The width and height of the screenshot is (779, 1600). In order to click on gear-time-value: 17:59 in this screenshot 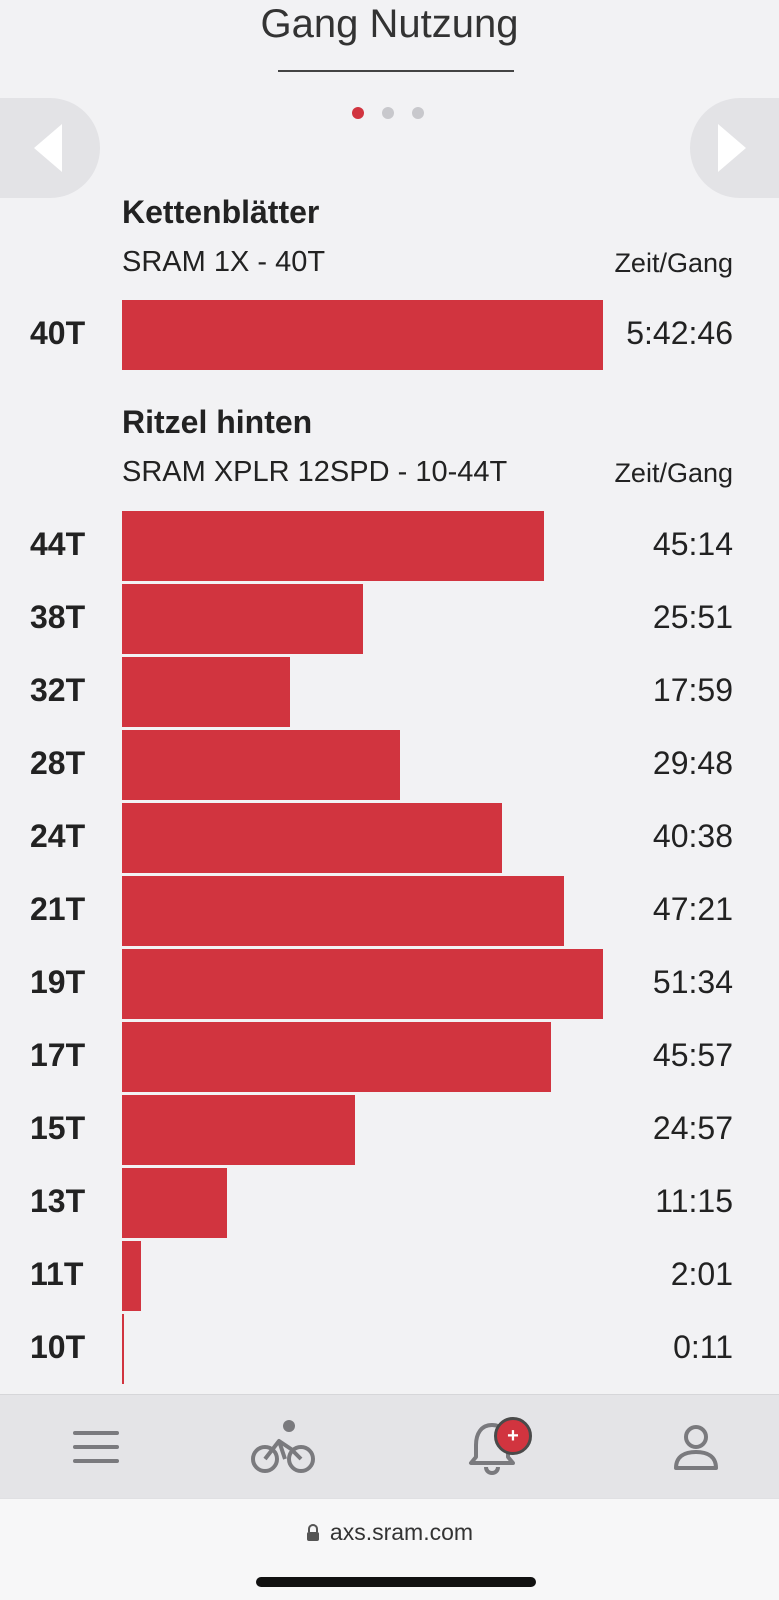, I will do `click(692, 690)`.